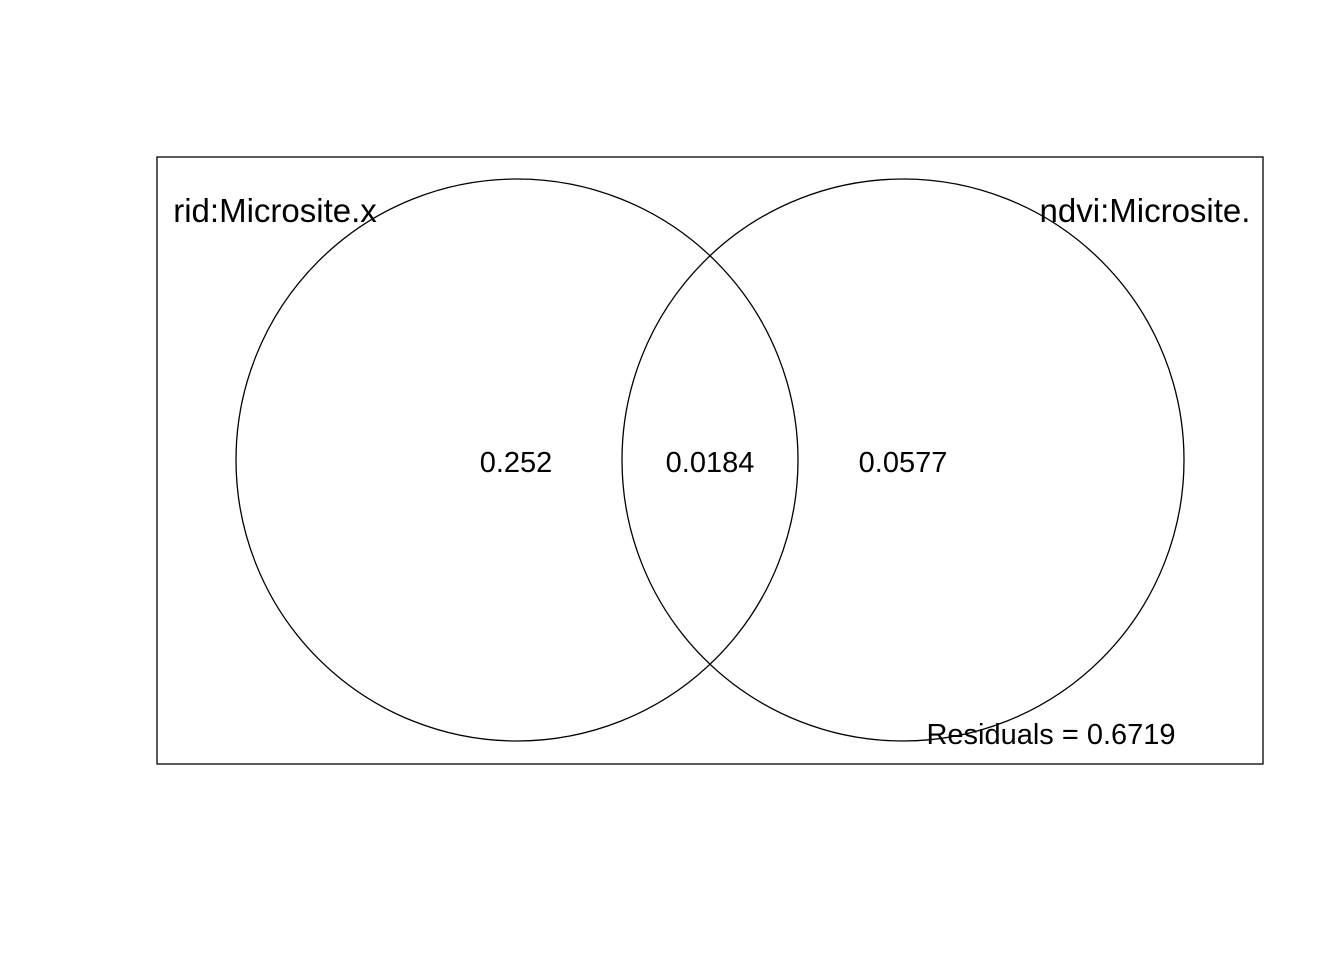 The height and width of the screenshot is (960, 1344). I want to click on set-a-only-value: 0.252, so click(516, 463).